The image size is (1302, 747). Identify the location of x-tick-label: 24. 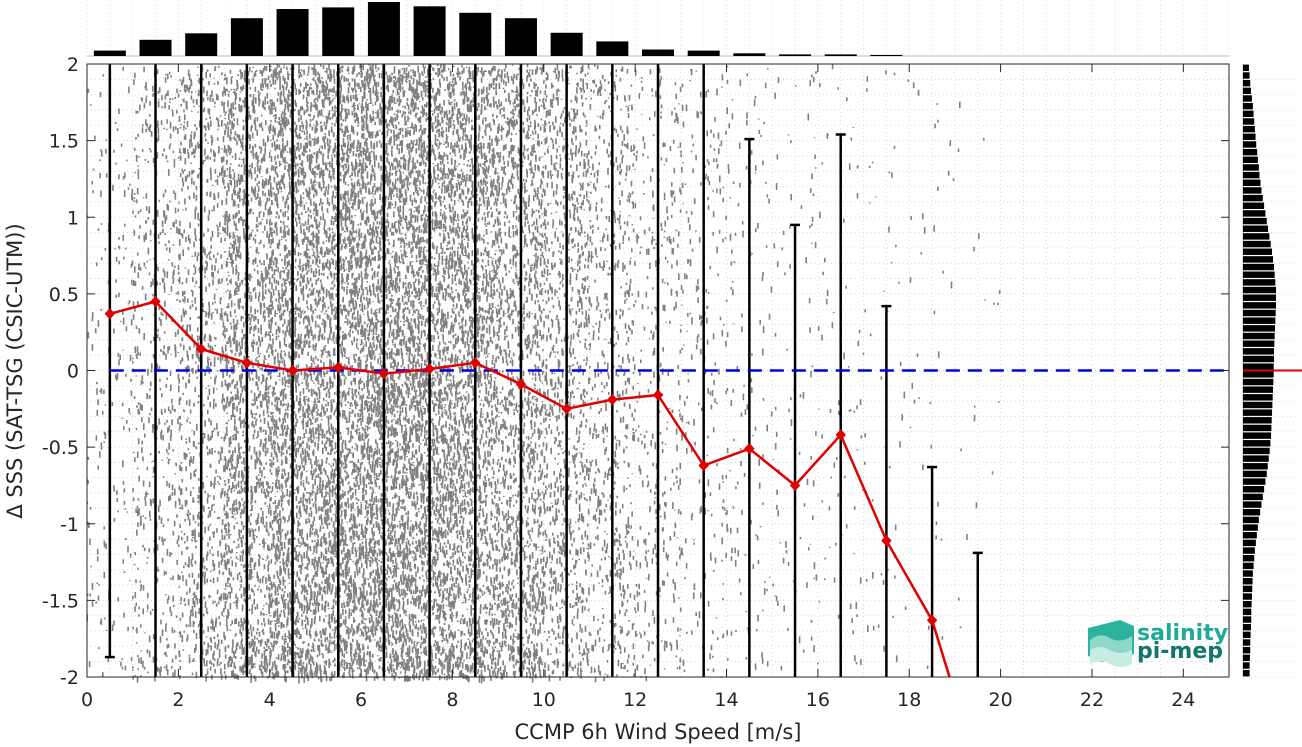
(1183, 700).